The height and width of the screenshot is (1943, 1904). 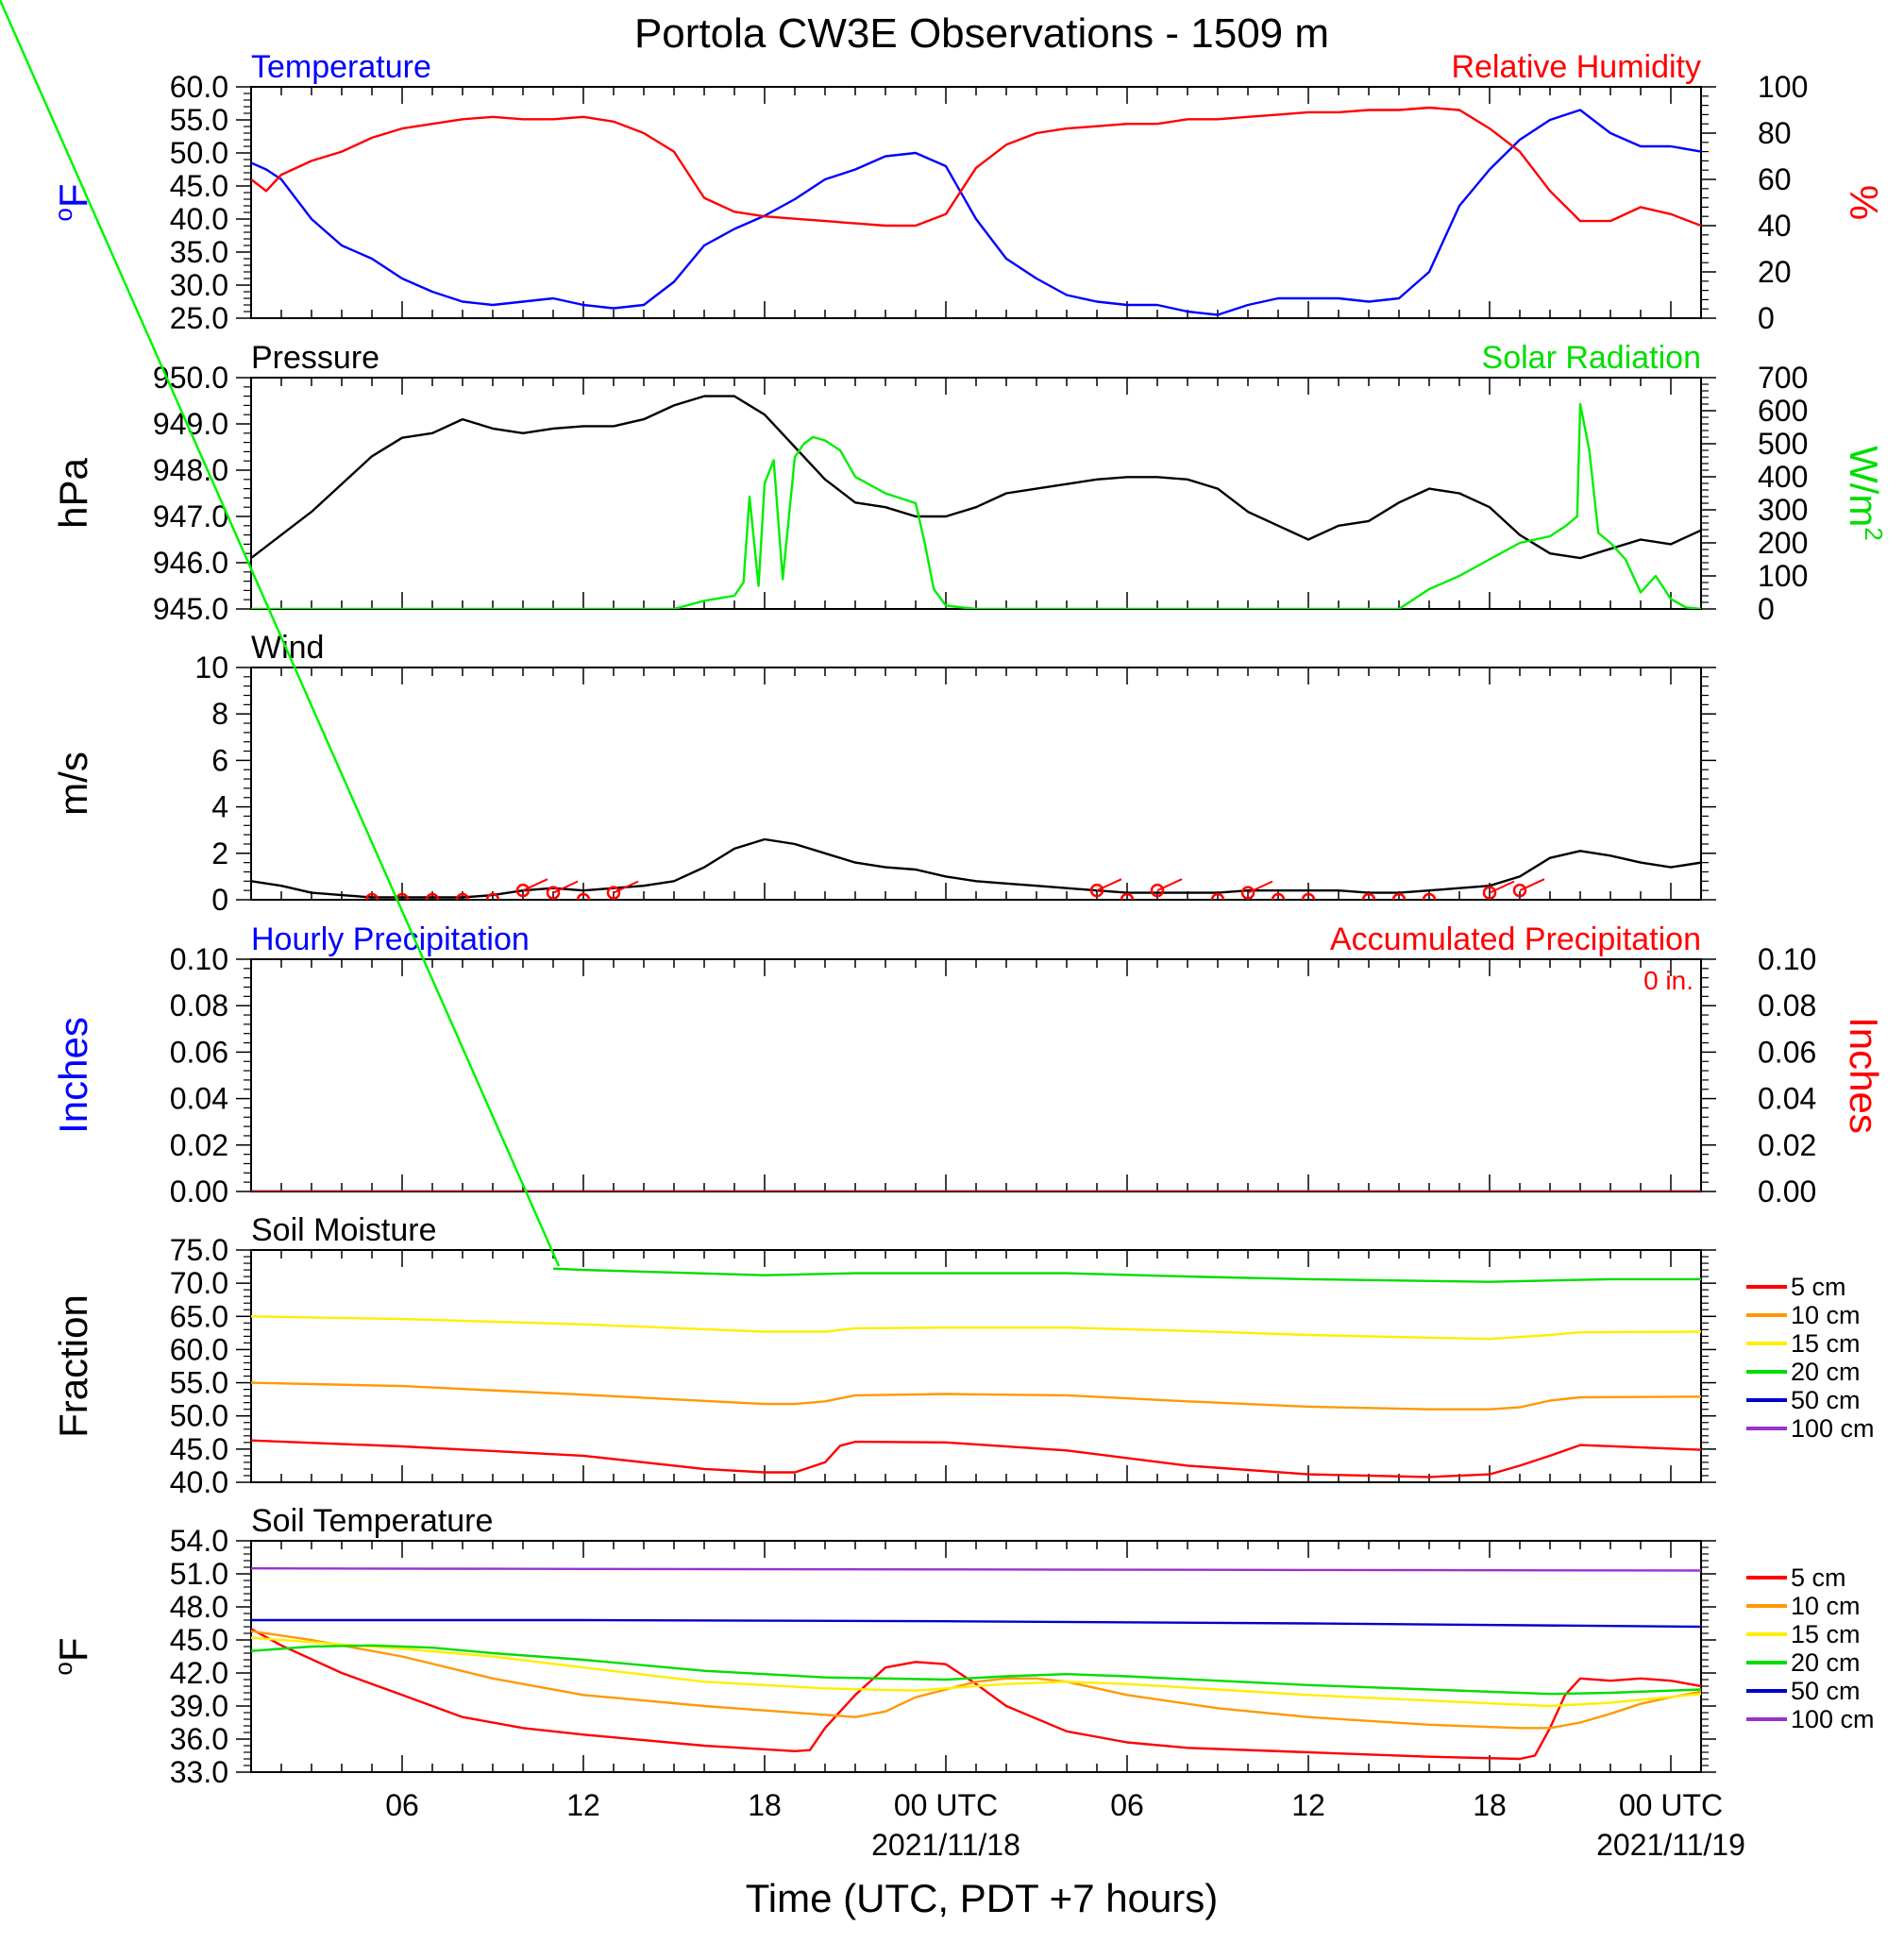 What do you see at coordinates (1775, 272) in the screenshot?
I see `y-right-tick-label: 20` at bounding box center [1775, 272].